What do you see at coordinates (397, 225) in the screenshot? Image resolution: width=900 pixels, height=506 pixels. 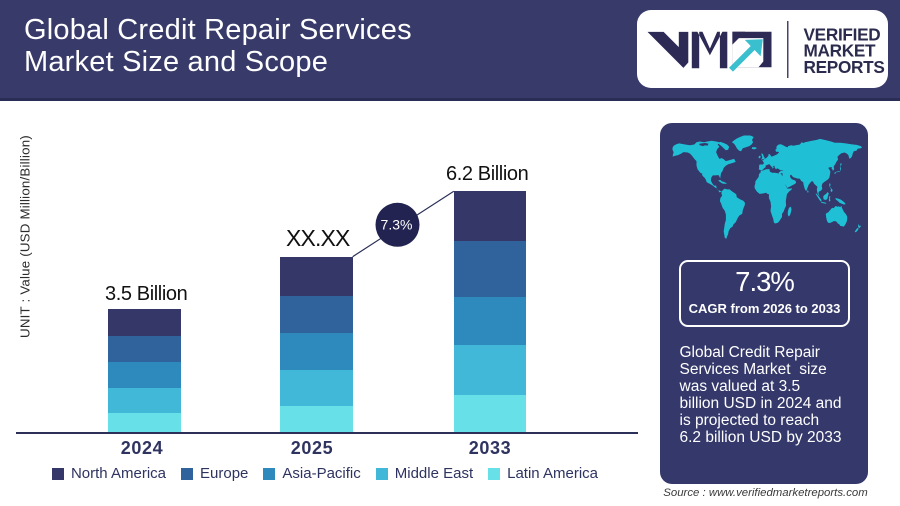 I see `svg-text: 7.3%` at bounding box center [397, 225].